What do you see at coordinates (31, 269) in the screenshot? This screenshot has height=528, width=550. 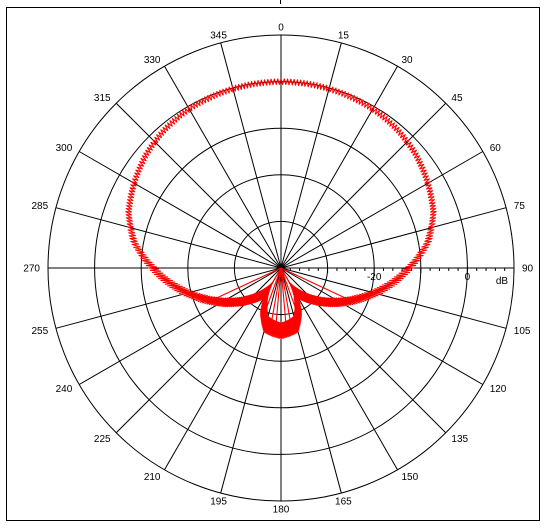 I see `angle-tick-label: 270` at bounding box center [31, 269].